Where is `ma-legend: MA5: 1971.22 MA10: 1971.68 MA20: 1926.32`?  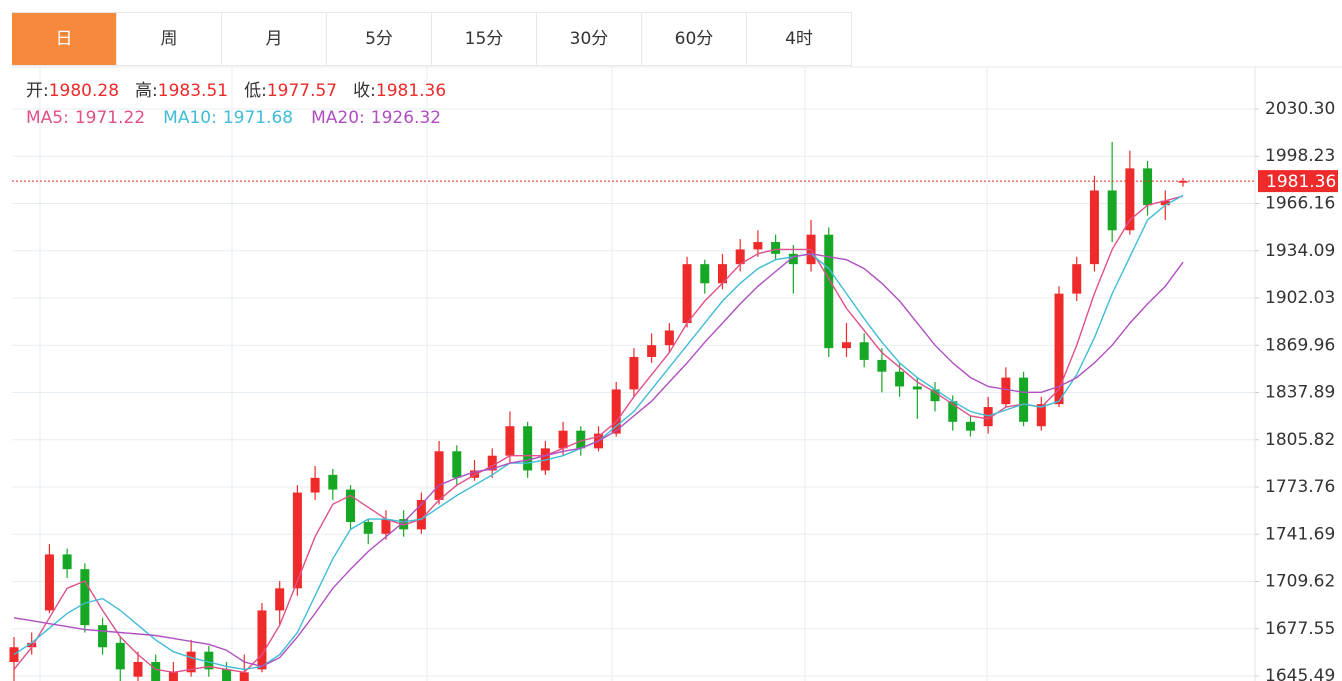 ma-legend: MA5: 1971.22 MA10: 1971.68 MA20: 1926.32 is located at coordinates (233, 118).